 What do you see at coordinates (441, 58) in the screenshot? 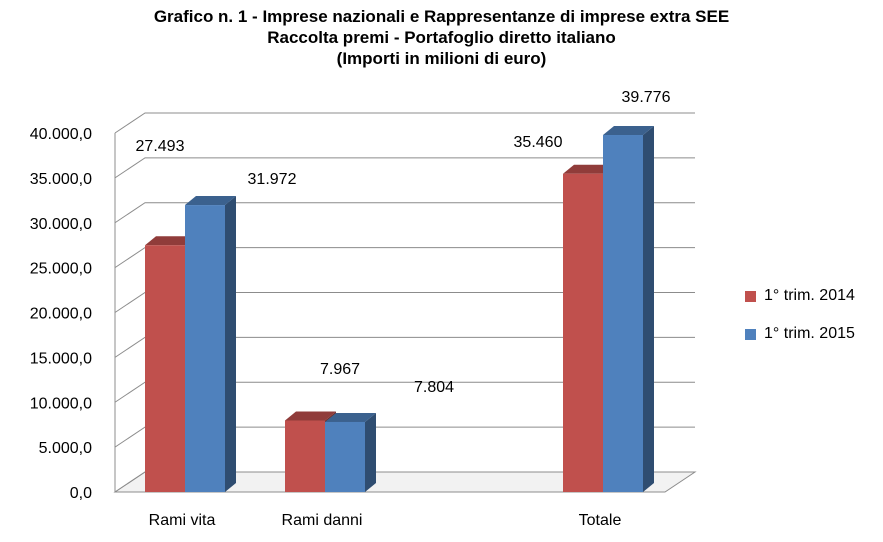
I see `chart-units: (Importi in milioni di euro)` at bounding box center [441, 58].